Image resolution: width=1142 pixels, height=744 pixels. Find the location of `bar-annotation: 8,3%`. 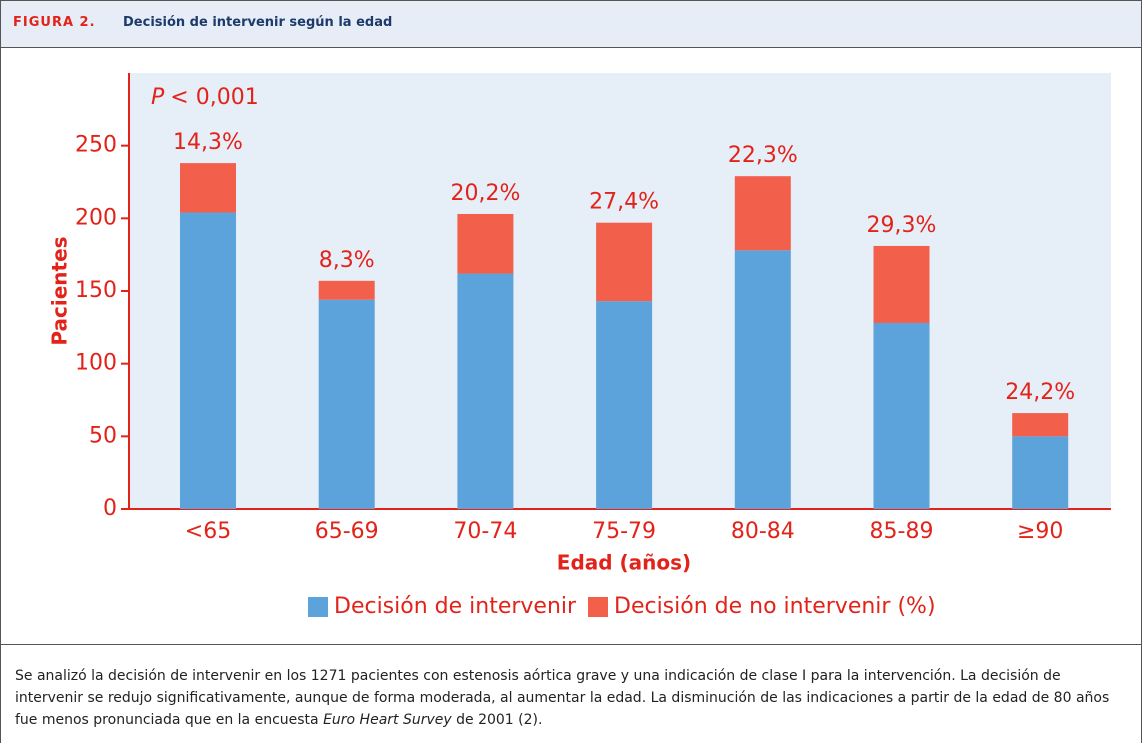

bar-annotation: 8,3% is located at coordinates (347, 260).